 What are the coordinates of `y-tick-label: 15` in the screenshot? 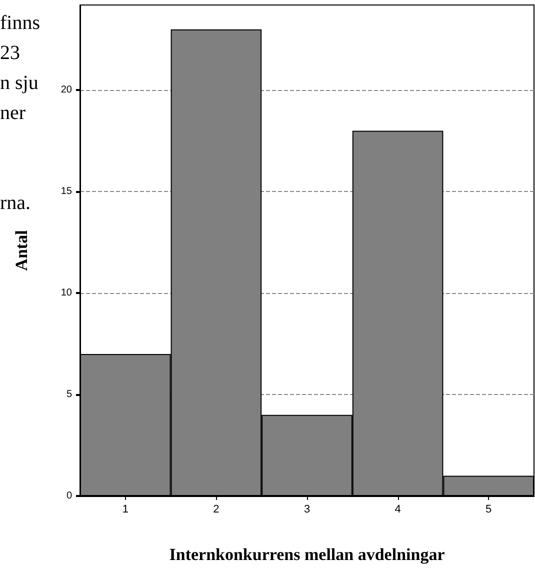 It's located at (66, 192).